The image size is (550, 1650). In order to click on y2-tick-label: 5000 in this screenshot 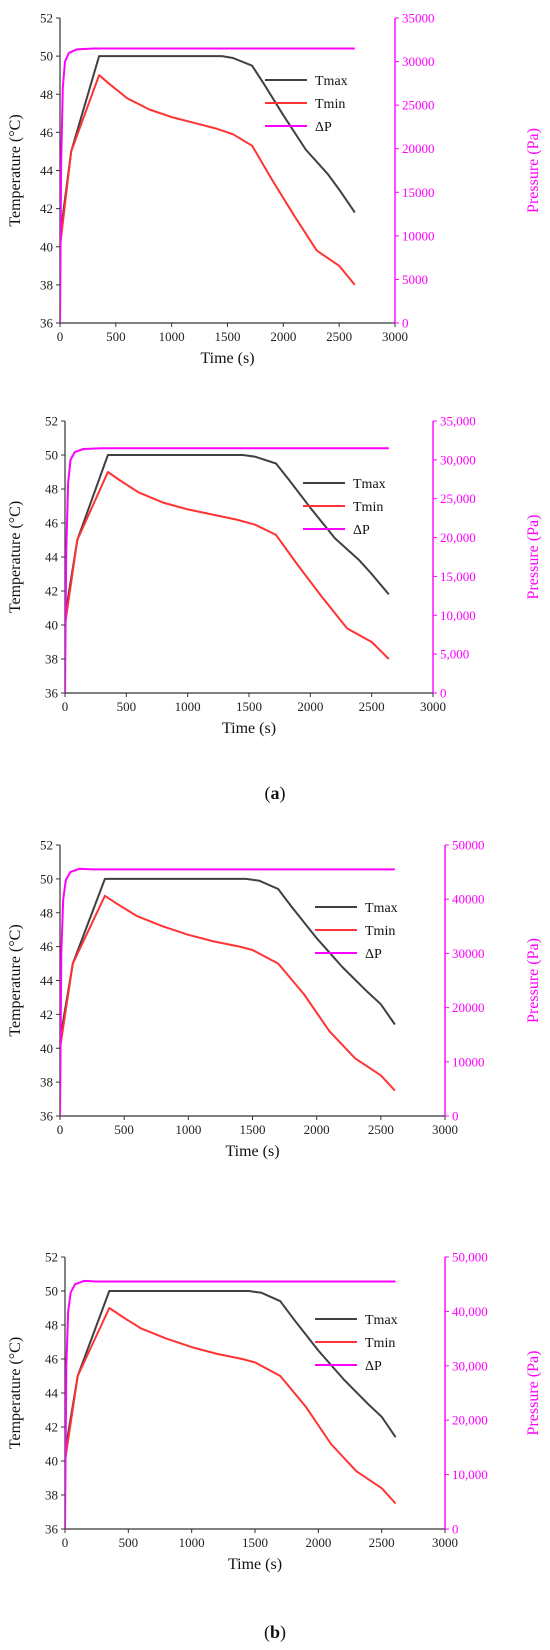, I will do `click(415, 279)`.